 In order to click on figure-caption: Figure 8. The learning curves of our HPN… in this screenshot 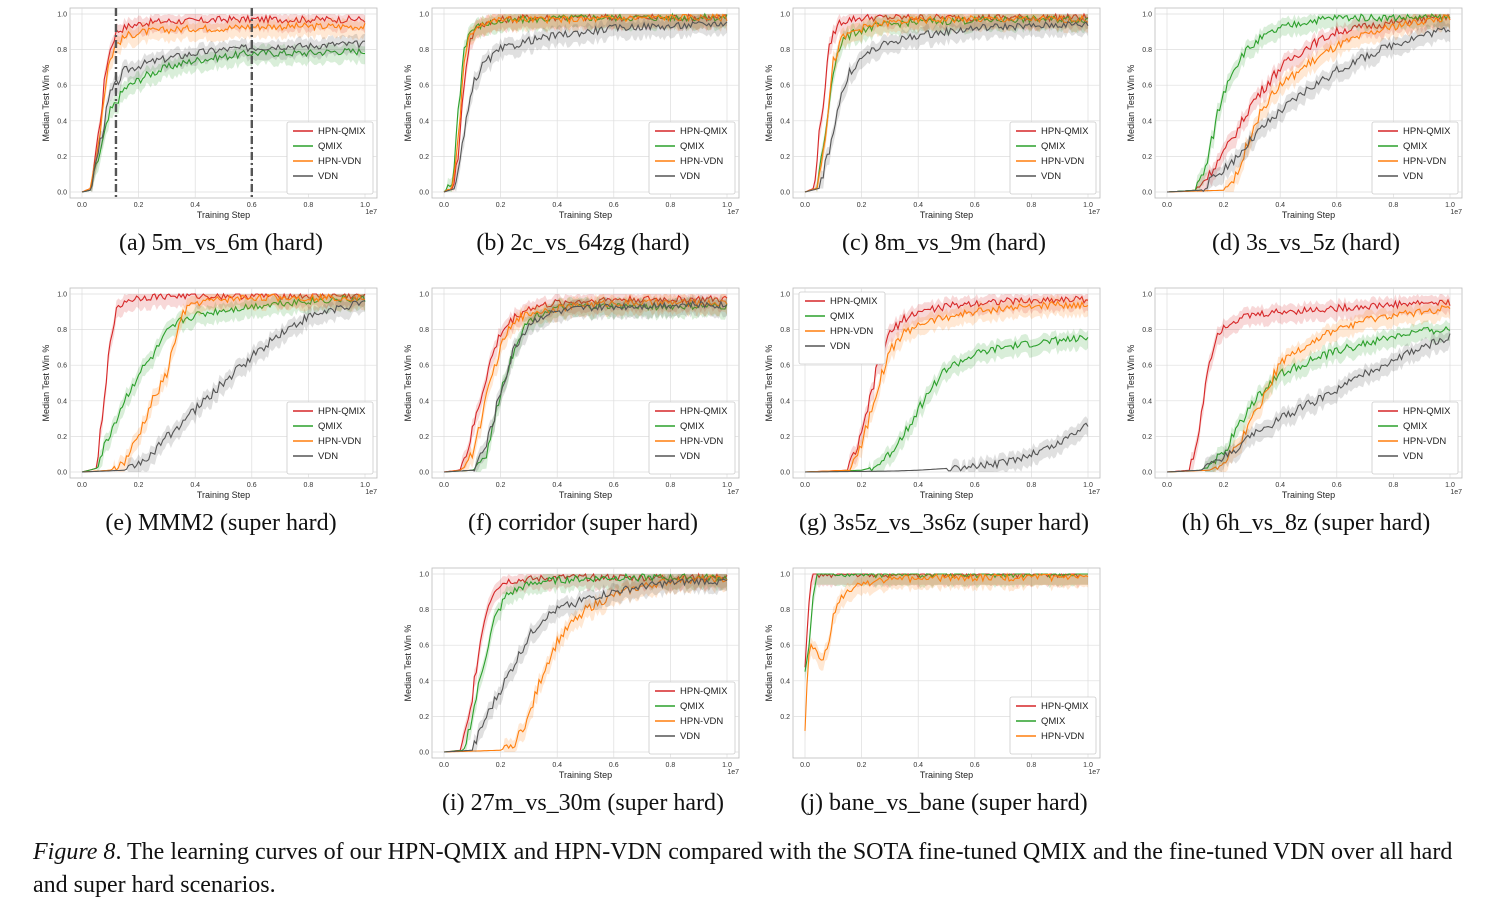, I will do `click(758, 869)`.